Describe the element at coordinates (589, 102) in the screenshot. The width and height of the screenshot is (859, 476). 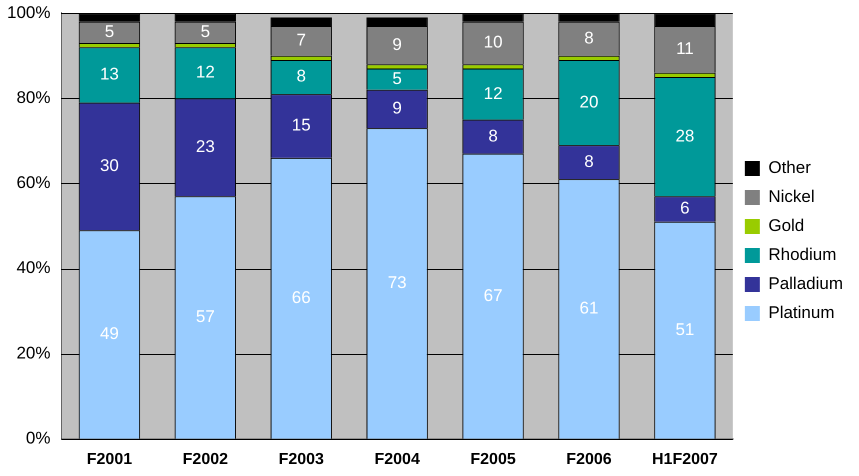
I see `data-label: 20` at that location.